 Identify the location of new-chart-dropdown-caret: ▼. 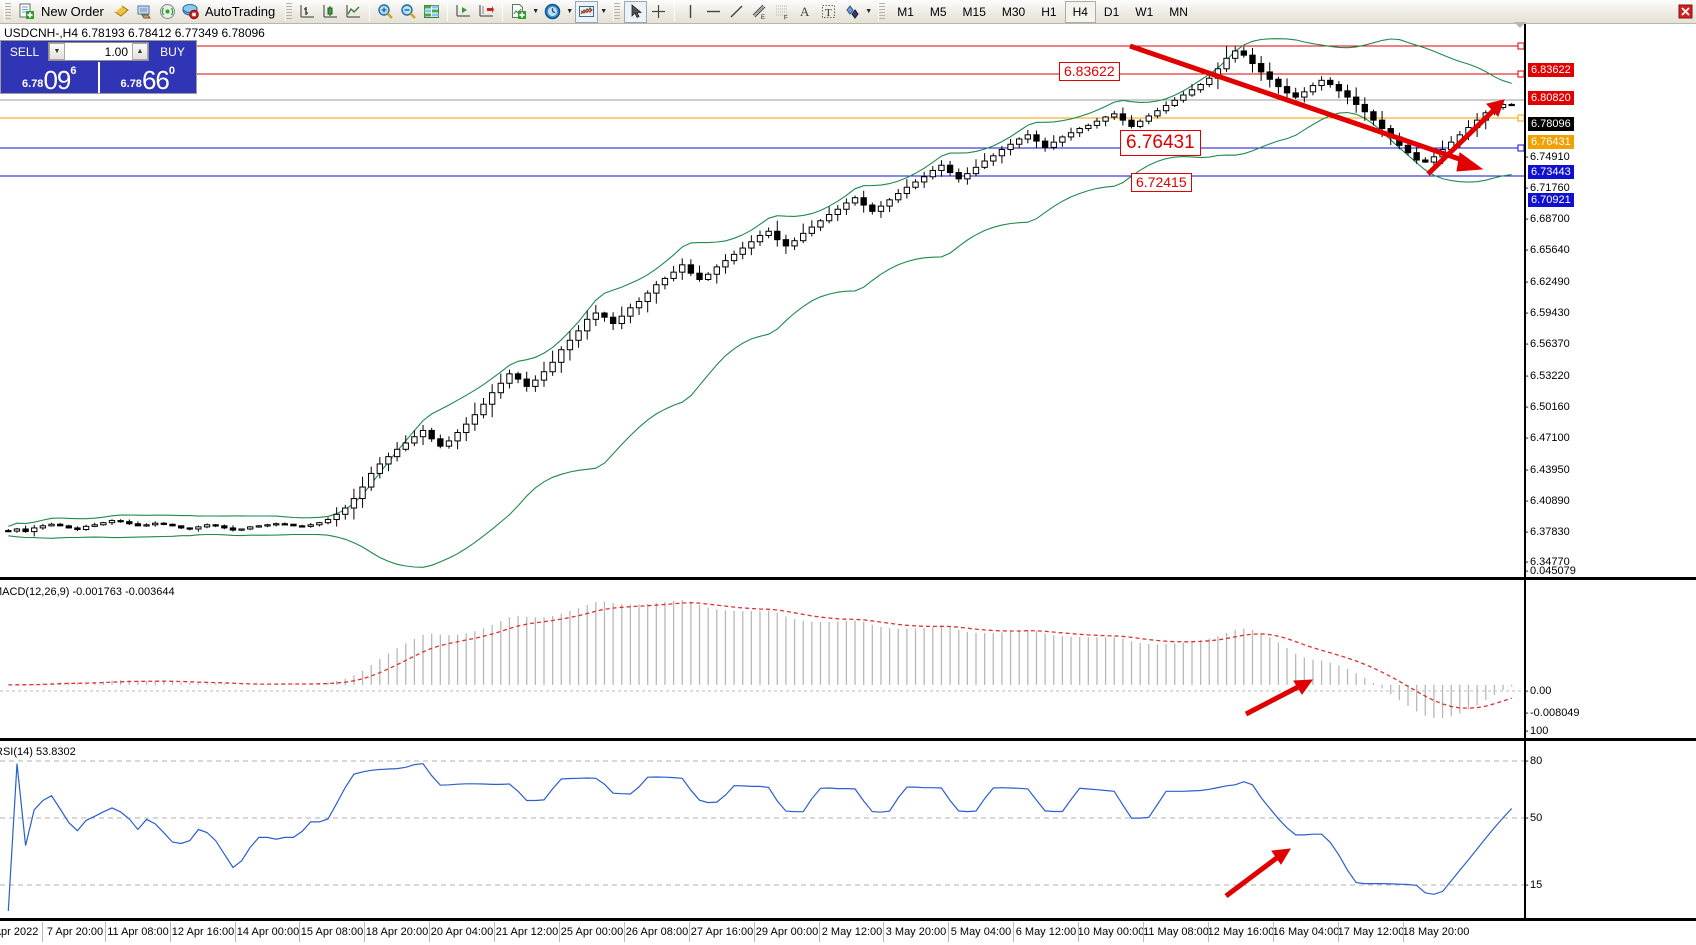
(536, 11).